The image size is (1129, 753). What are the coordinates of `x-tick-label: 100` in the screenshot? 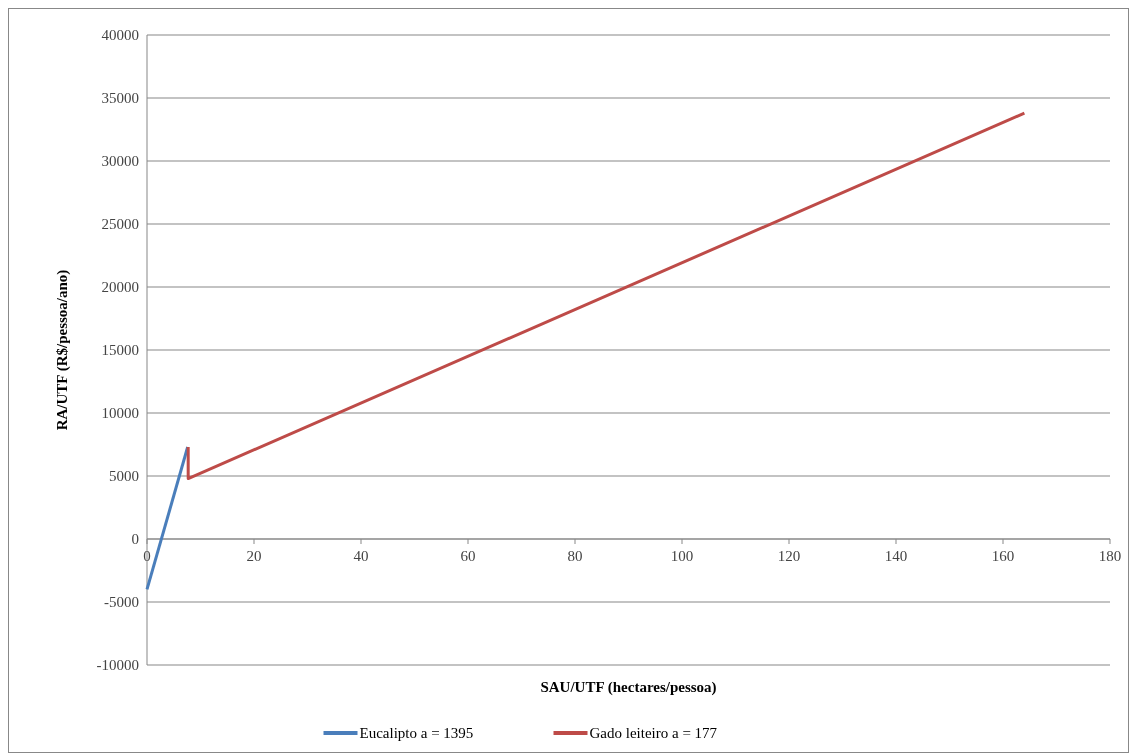 It's located at (682, 556).